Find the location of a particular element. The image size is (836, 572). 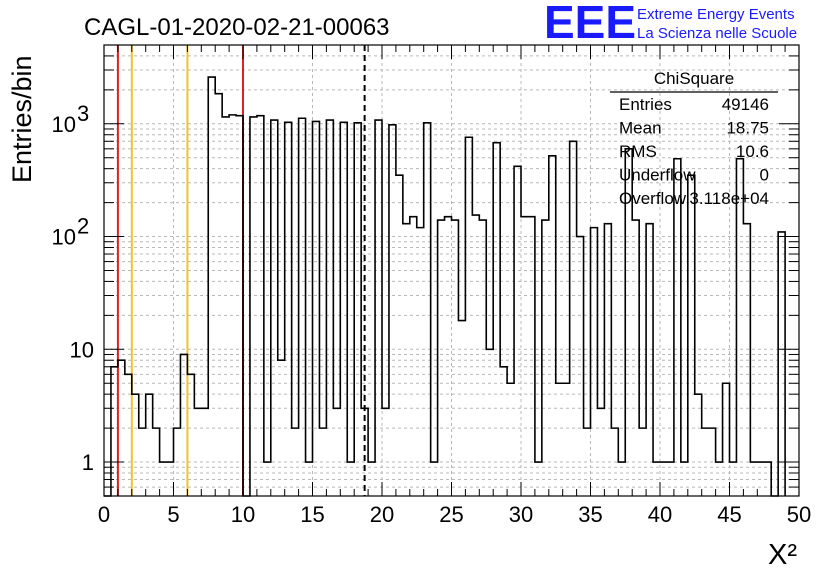

x-tick-labels: 0 5 10 15 20 25 30 35 40 45 50 is located at coordinates (454, 514).